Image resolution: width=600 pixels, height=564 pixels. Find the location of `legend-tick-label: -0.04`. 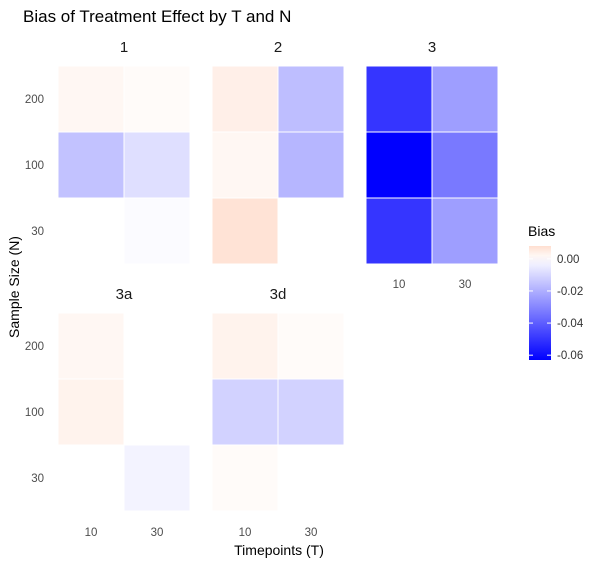

legend-tick-label: -0.04 is located at coordinates (570, 324).